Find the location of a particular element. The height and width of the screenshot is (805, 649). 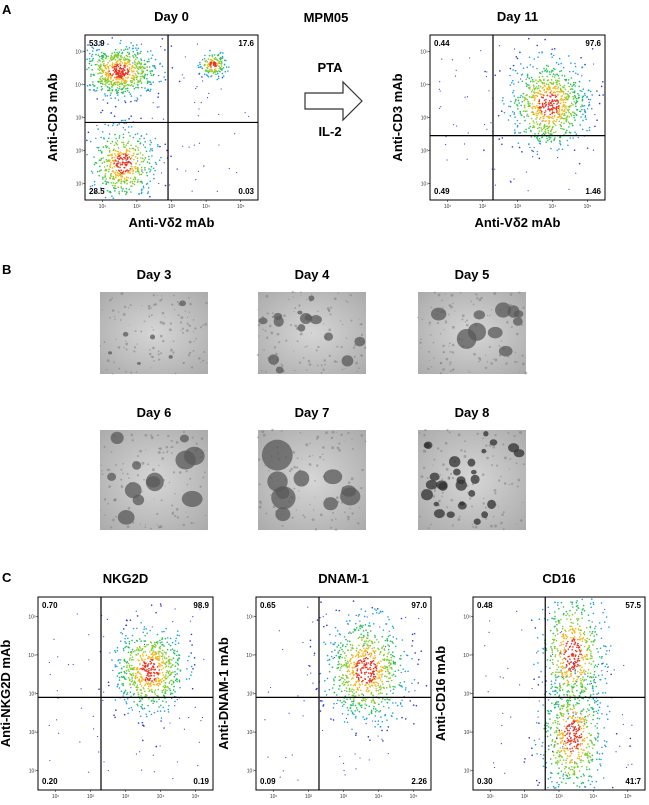

y-tick-label: 10⁵ is located at coordinates (32, 617).